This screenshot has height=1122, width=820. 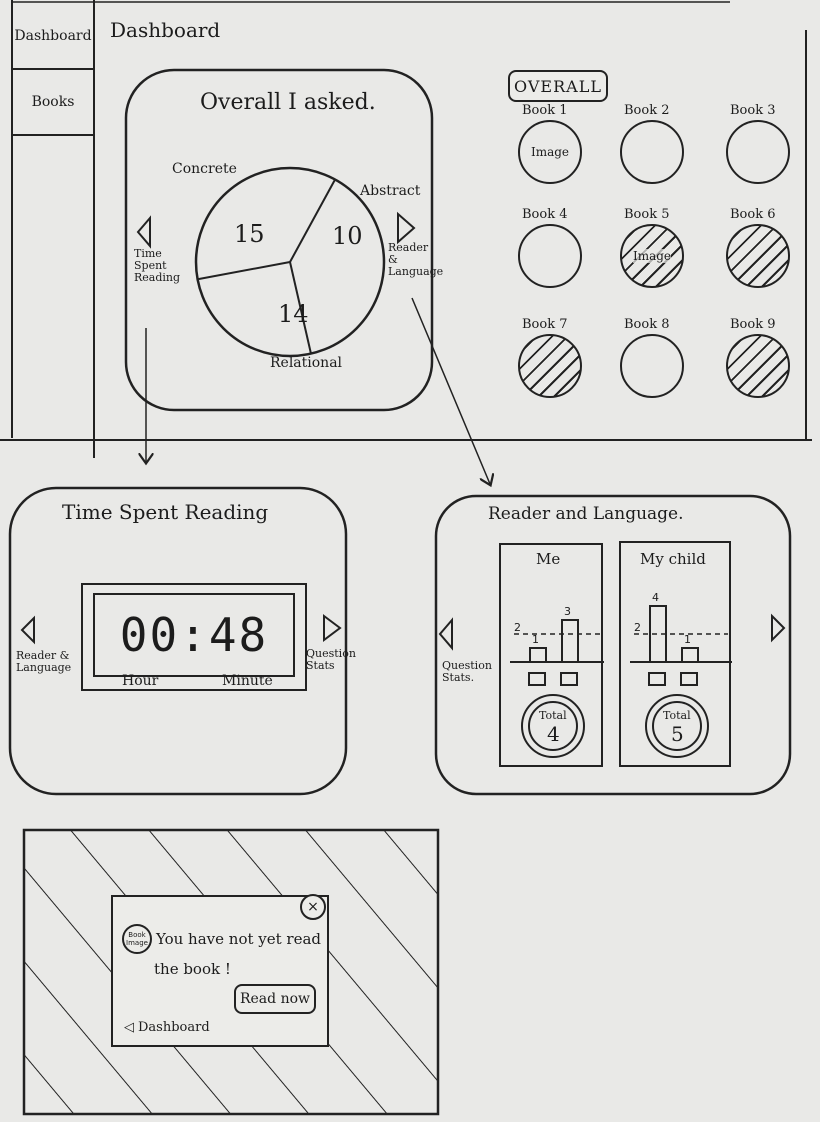 I want to click on time-card-frame, so click(x=178, y=641).